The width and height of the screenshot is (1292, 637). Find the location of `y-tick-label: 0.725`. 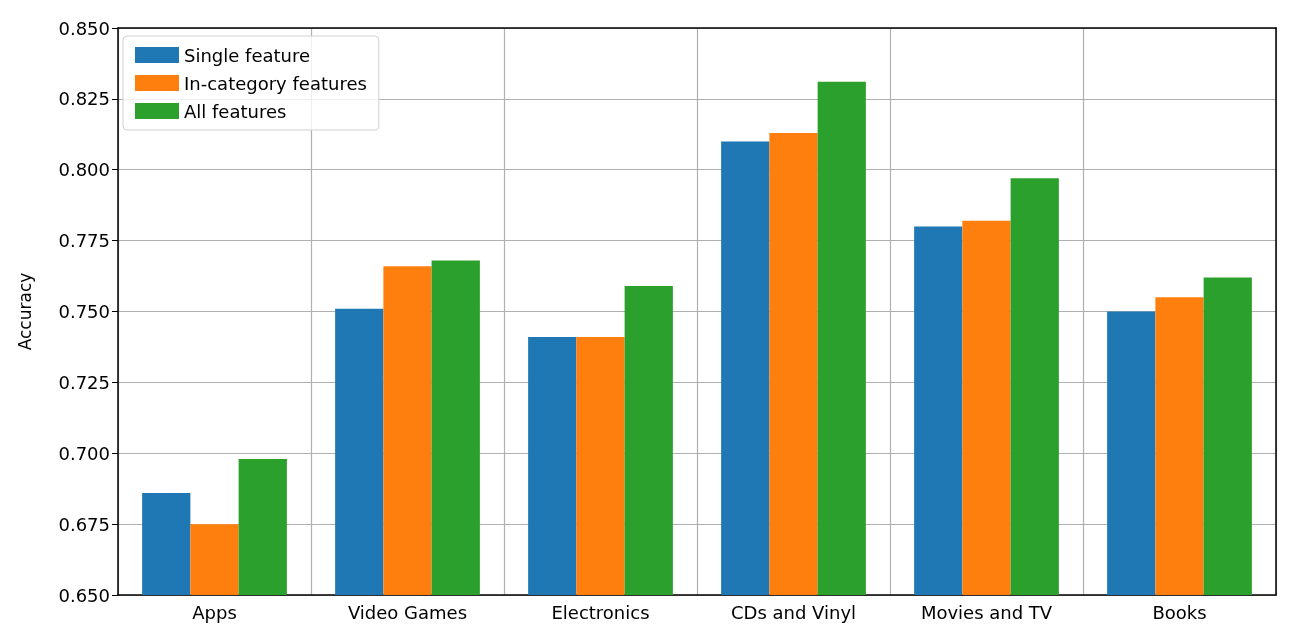

y-tick-label: 0.725 is located at coordinates (84, 382).